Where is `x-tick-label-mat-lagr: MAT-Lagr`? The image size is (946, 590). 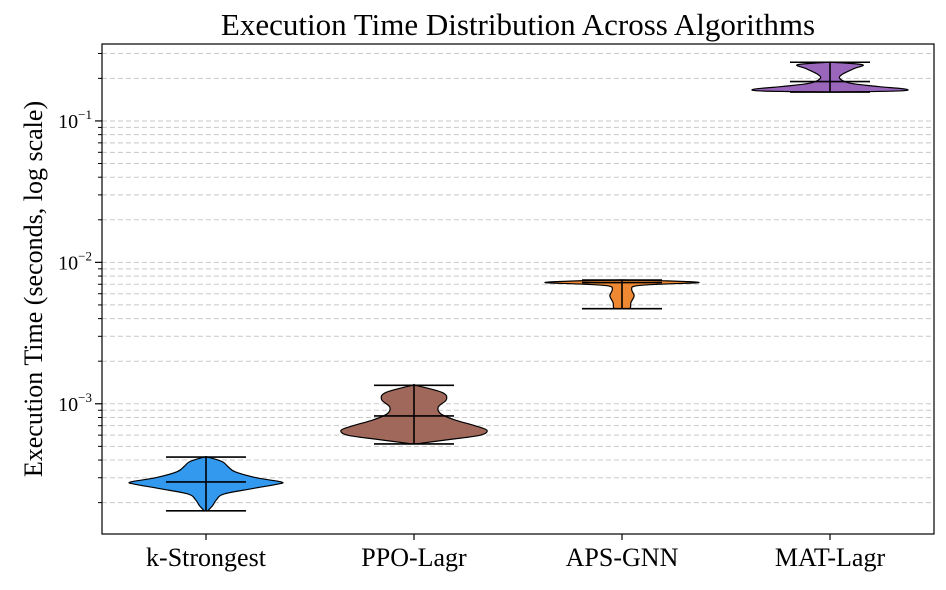 x-tick-label-mat-lagr: MAT-Lagr is located at coordinates (830, 557).